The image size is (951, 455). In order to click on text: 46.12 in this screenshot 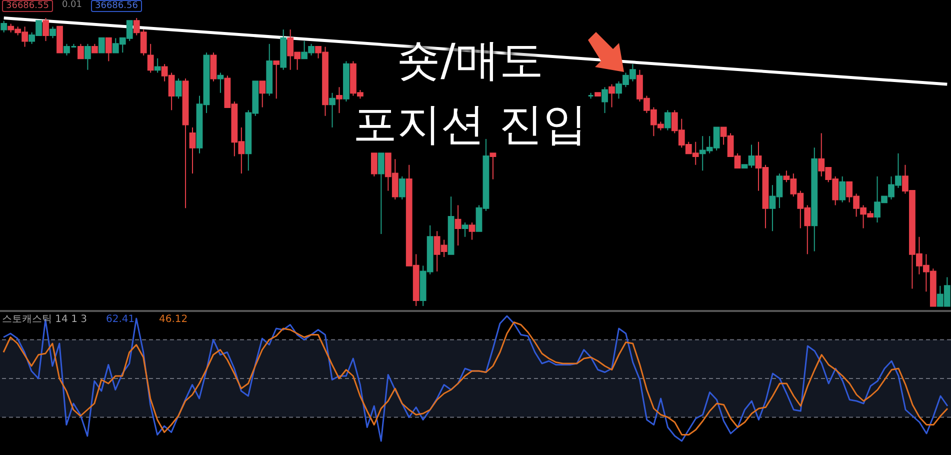, I will do `click(173, 319)`.